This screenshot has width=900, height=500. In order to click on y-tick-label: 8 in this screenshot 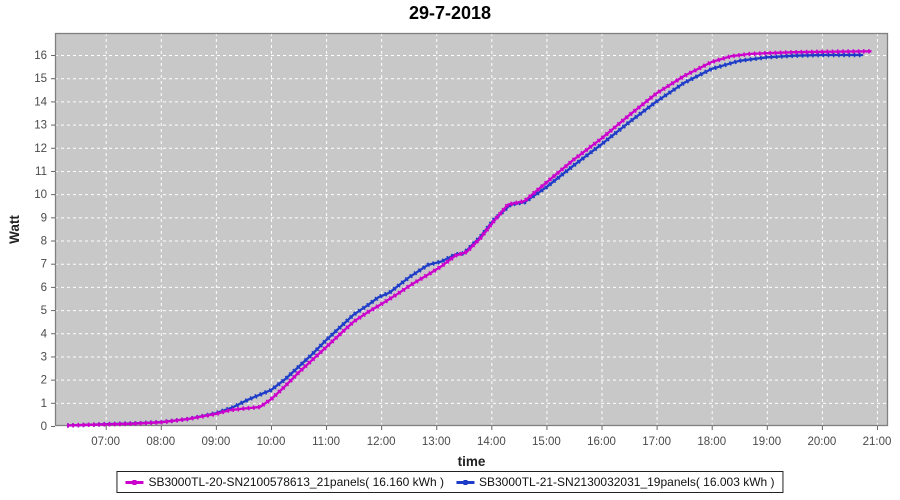, I will do `click(44, 242)`.